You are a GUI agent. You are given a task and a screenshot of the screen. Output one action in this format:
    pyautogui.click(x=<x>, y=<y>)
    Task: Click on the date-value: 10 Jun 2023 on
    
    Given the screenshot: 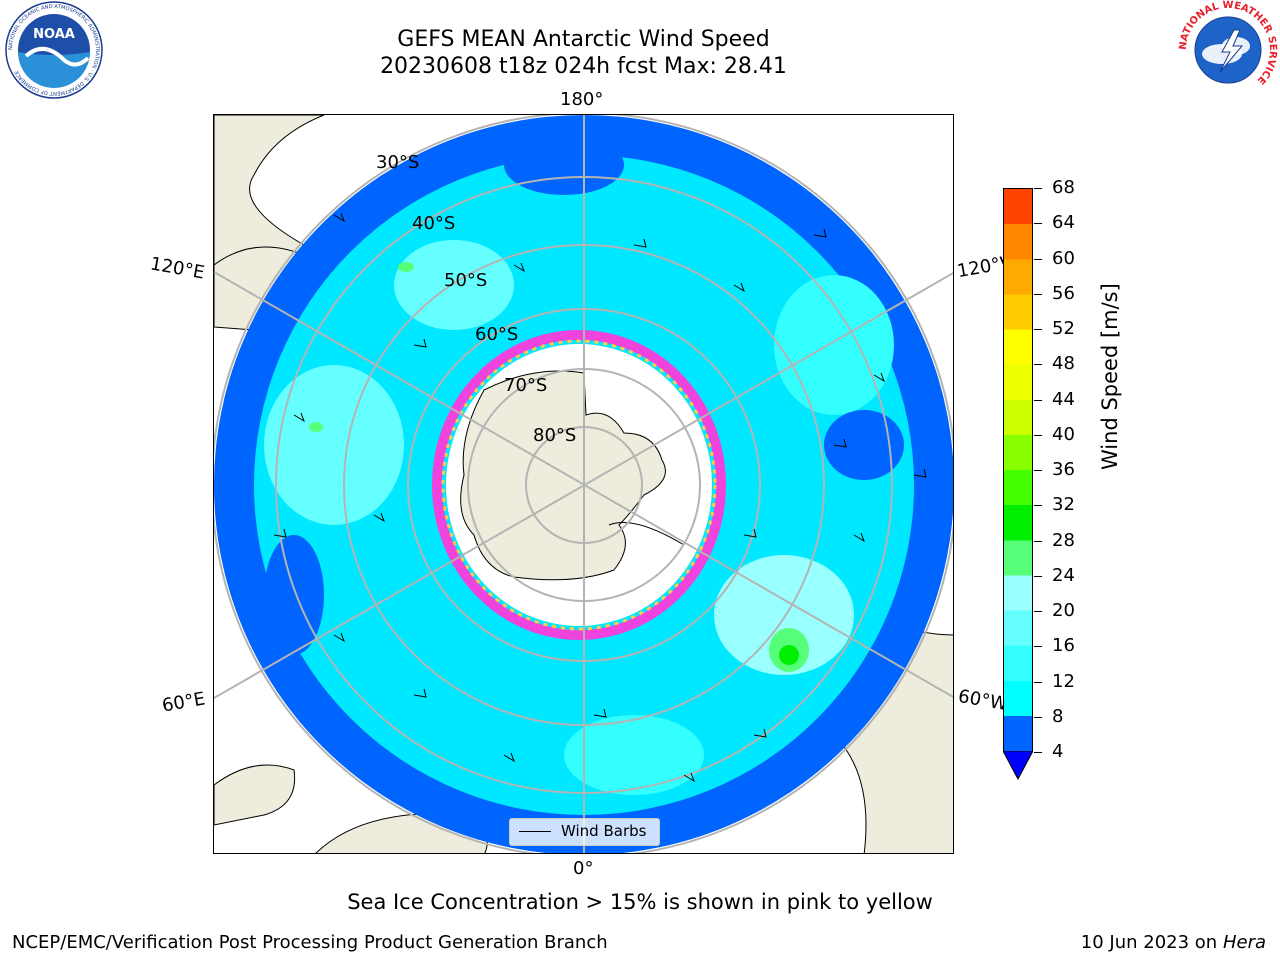 What is the action you would take?
    pyautogui.click(x=1149, y=942)
    